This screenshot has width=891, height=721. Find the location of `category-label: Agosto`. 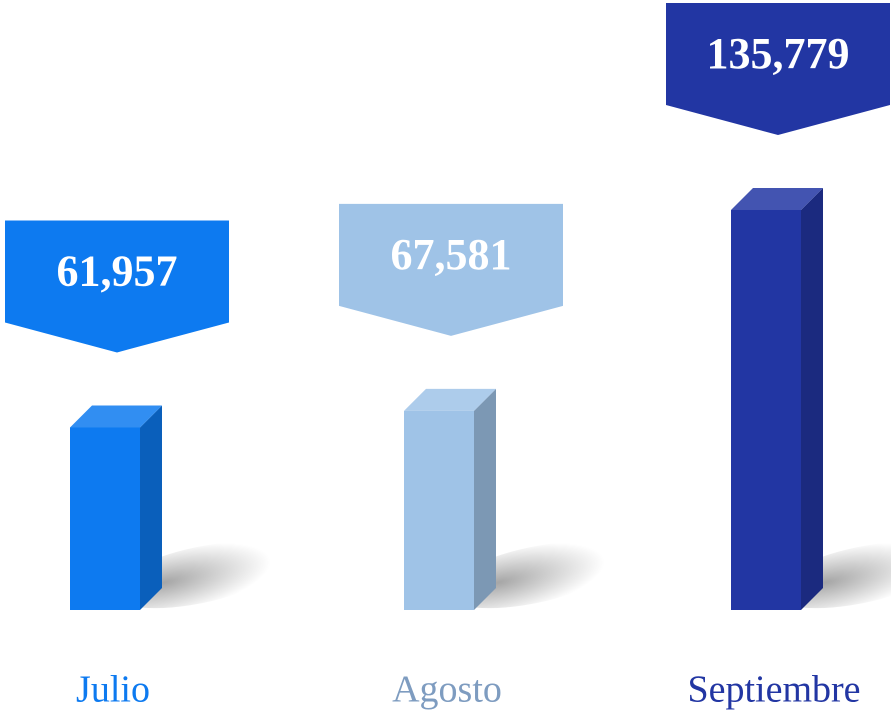

category-label: Agosto is located at coordinates (447, 690).